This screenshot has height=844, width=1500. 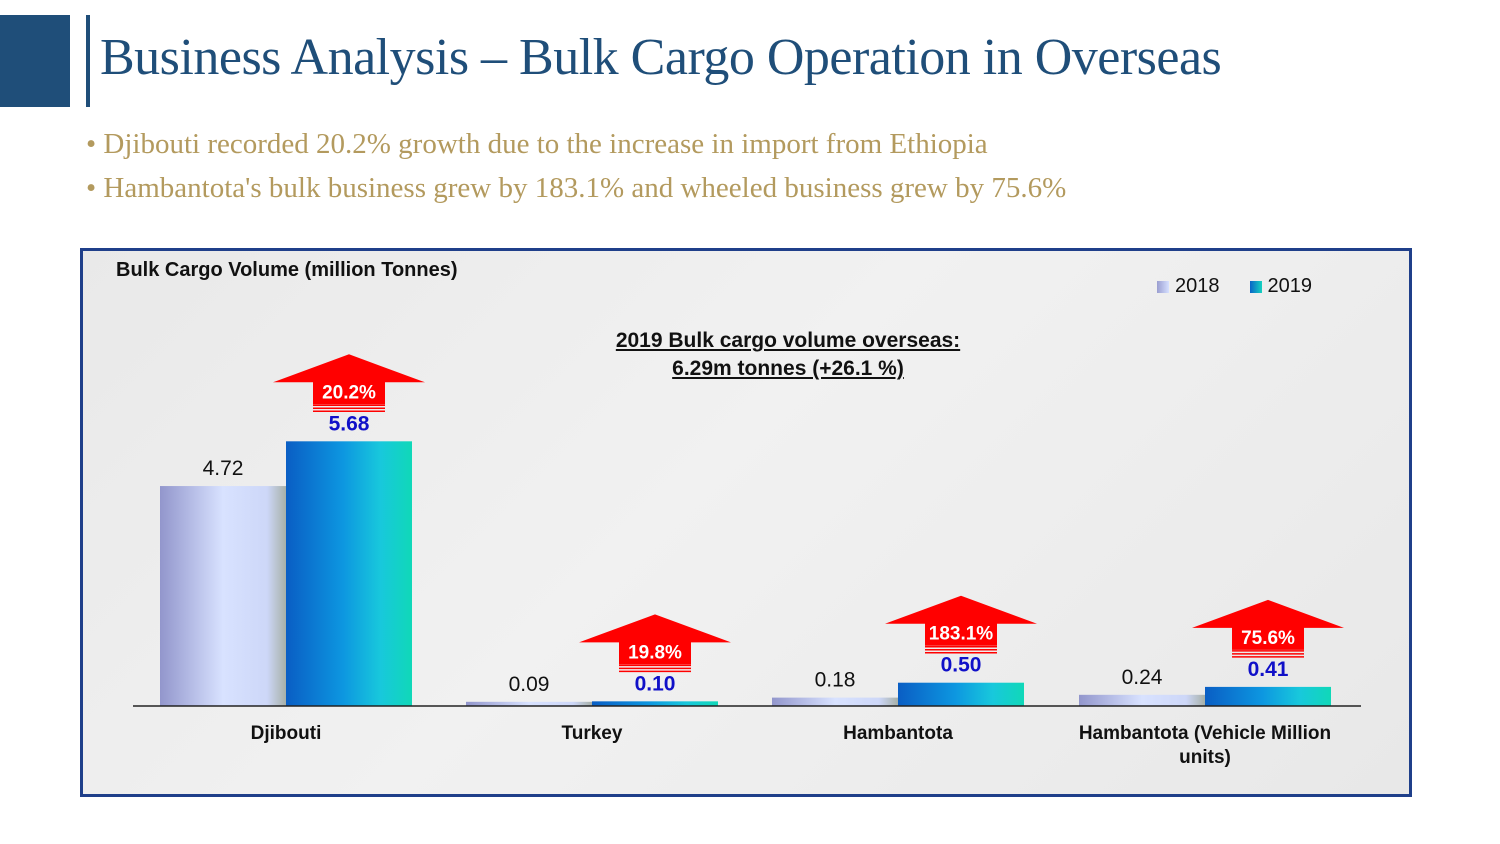 I want to click on bar-hambantota-2018, so click(x=835, y=701).